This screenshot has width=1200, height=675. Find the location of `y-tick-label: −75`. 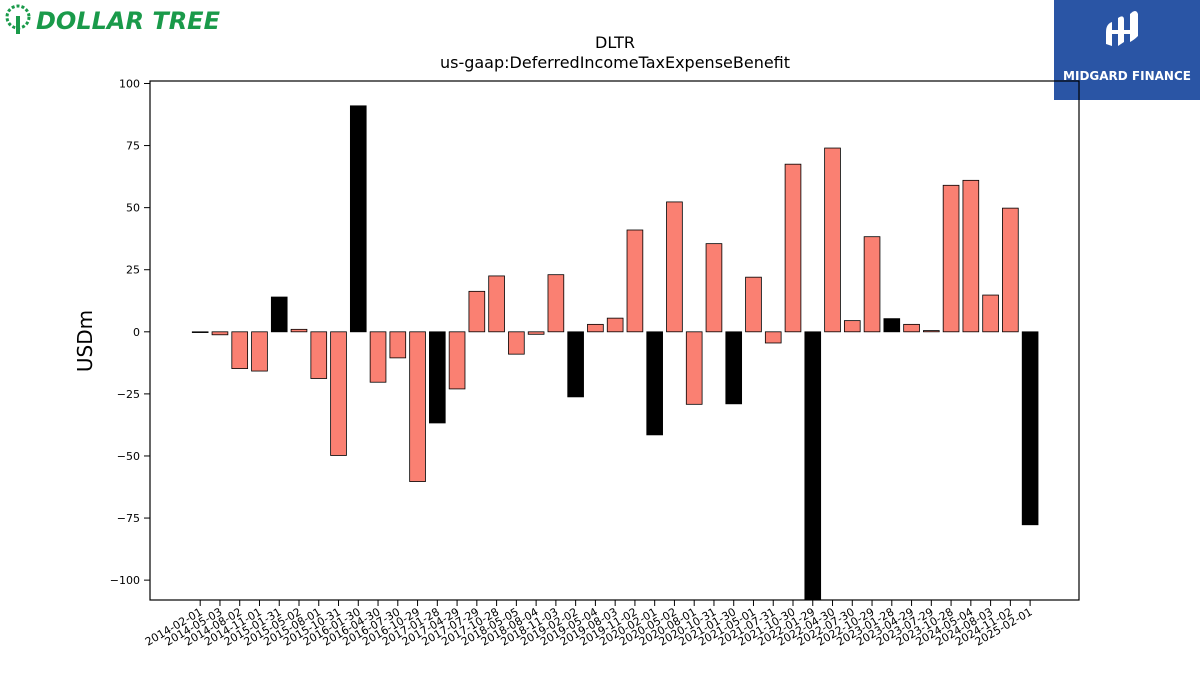

y-tick-label: −75 is located at coordinates (128, 518).